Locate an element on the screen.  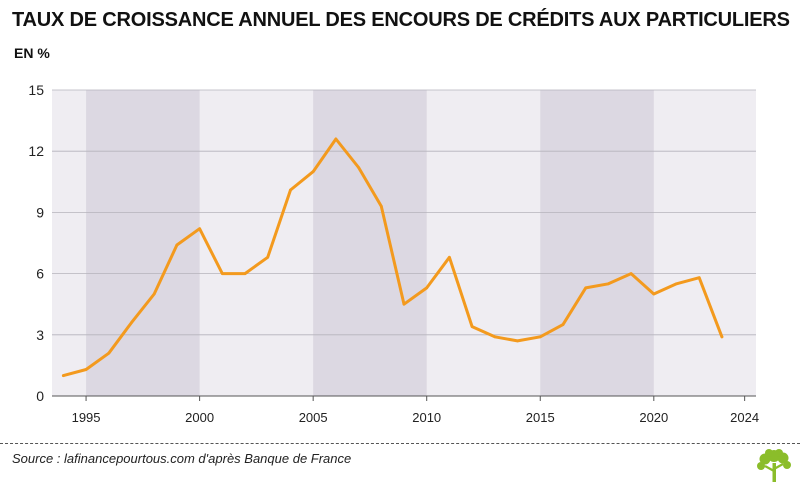
x-tick-label: 2024 is located at coordinates (744, 417).